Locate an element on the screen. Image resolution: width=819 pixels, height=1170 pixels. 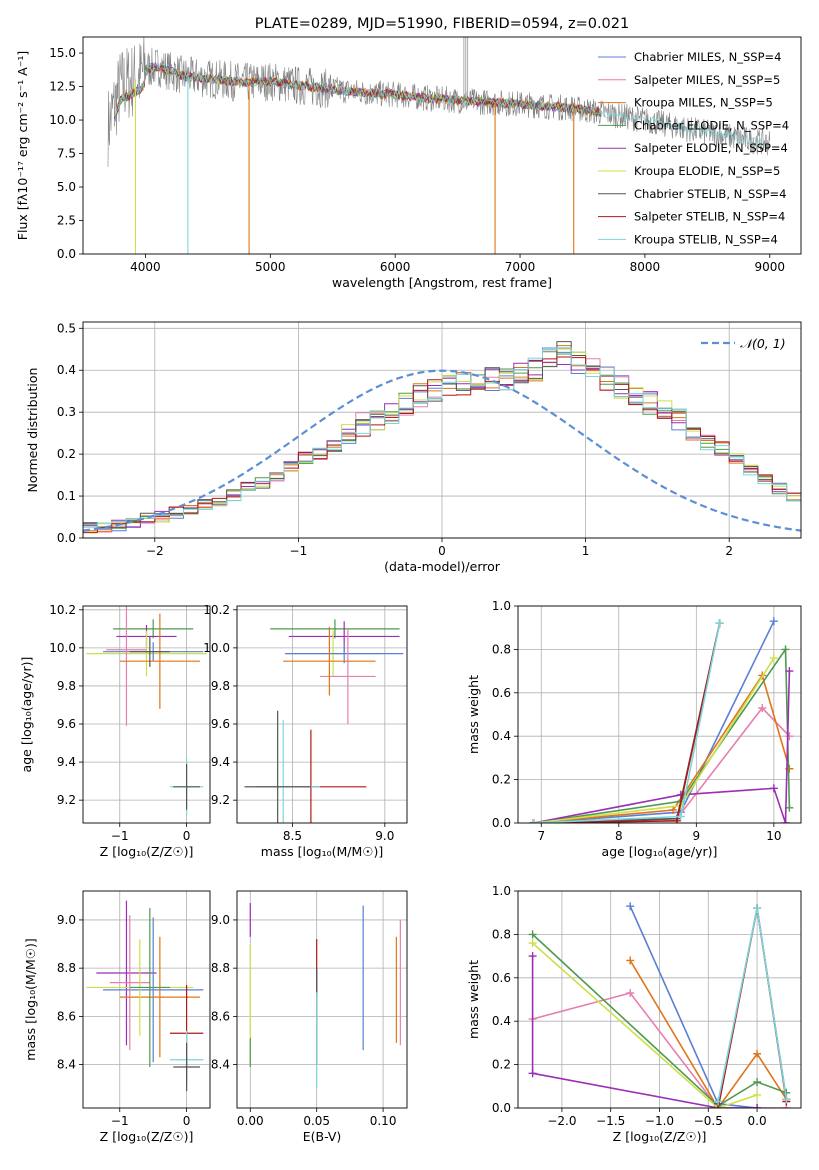
y-tick-label: 8.8 is located at coordinates (220, 968).